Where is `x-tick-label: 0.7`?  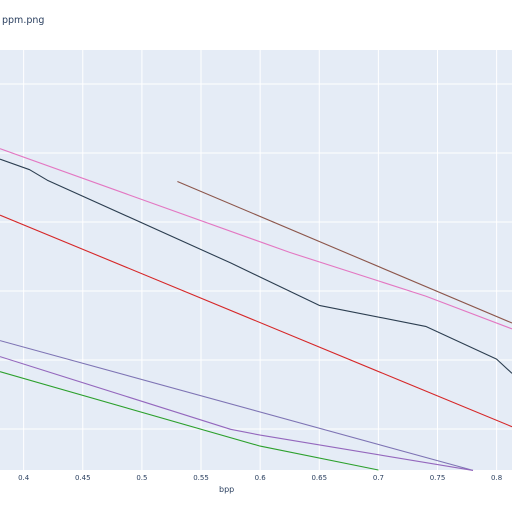 x-tick-label: 0.7 is located at coordinates (378, 478).